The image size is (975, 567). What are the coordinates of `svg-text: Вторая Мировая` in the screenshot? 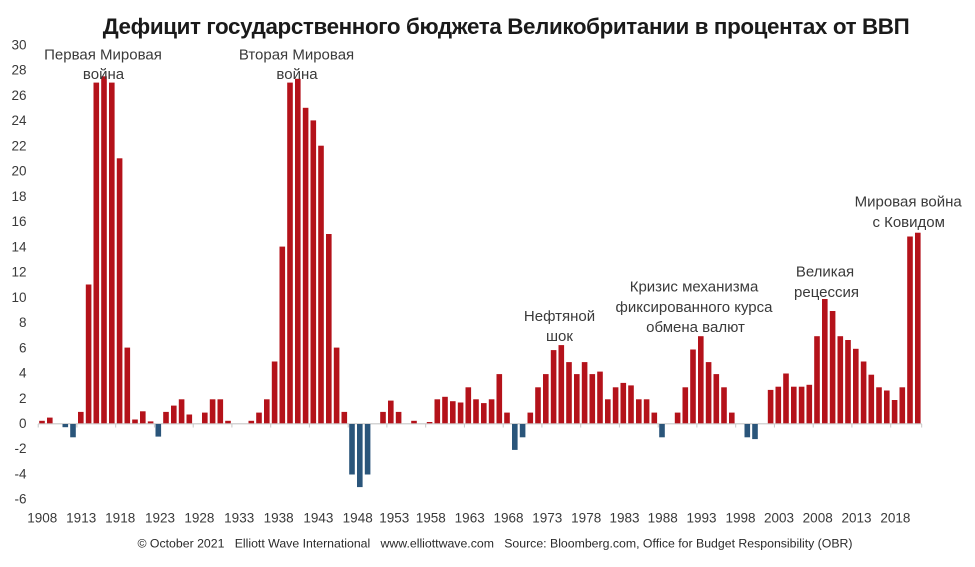 It's located at (296, 55).